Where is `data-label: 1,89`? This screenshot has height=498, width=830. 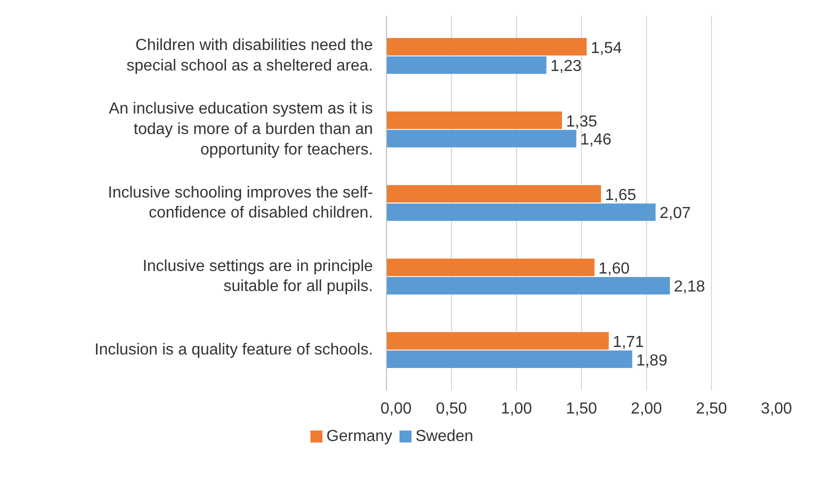
data-label: 1,89 is located at coordinates (652, 361).